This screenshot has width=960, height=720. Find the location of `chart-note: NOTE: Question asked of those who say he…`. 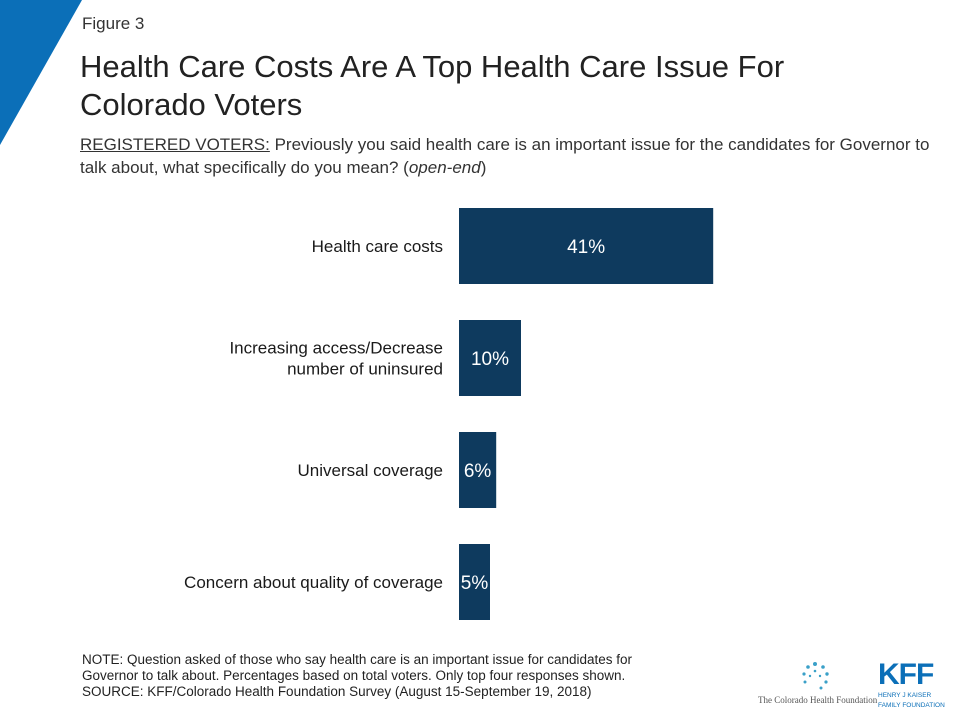

chart-note: NOTE: Question asked of those who say he… is located at coordinates (402, 676).